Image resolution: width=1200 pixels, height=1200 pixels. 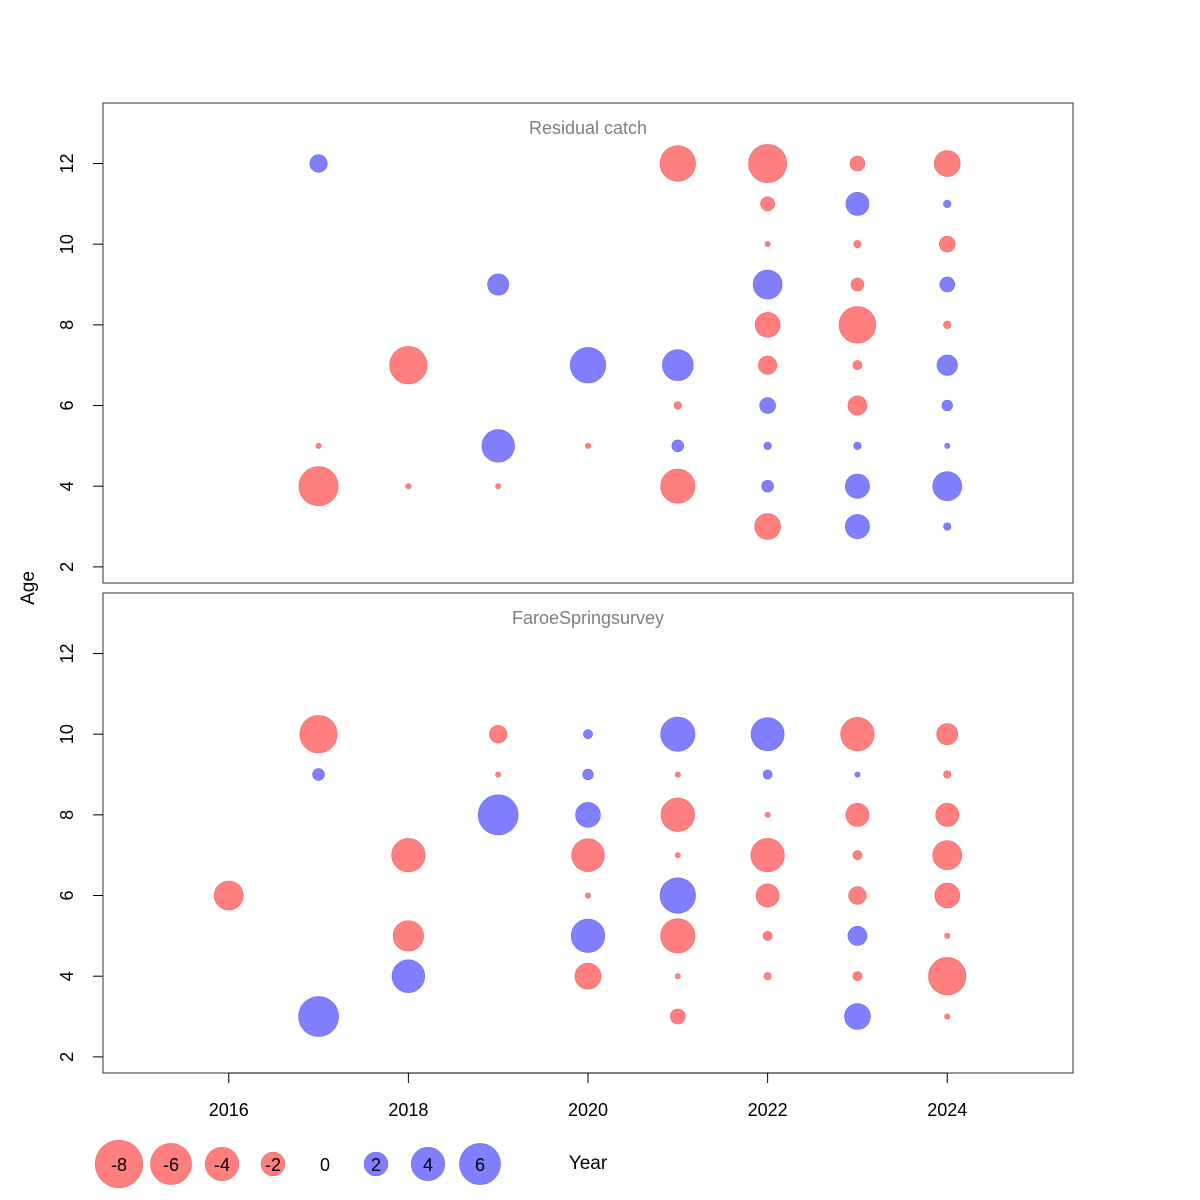 I want to click on legend-label: -4, so click(x=222, y=1165).